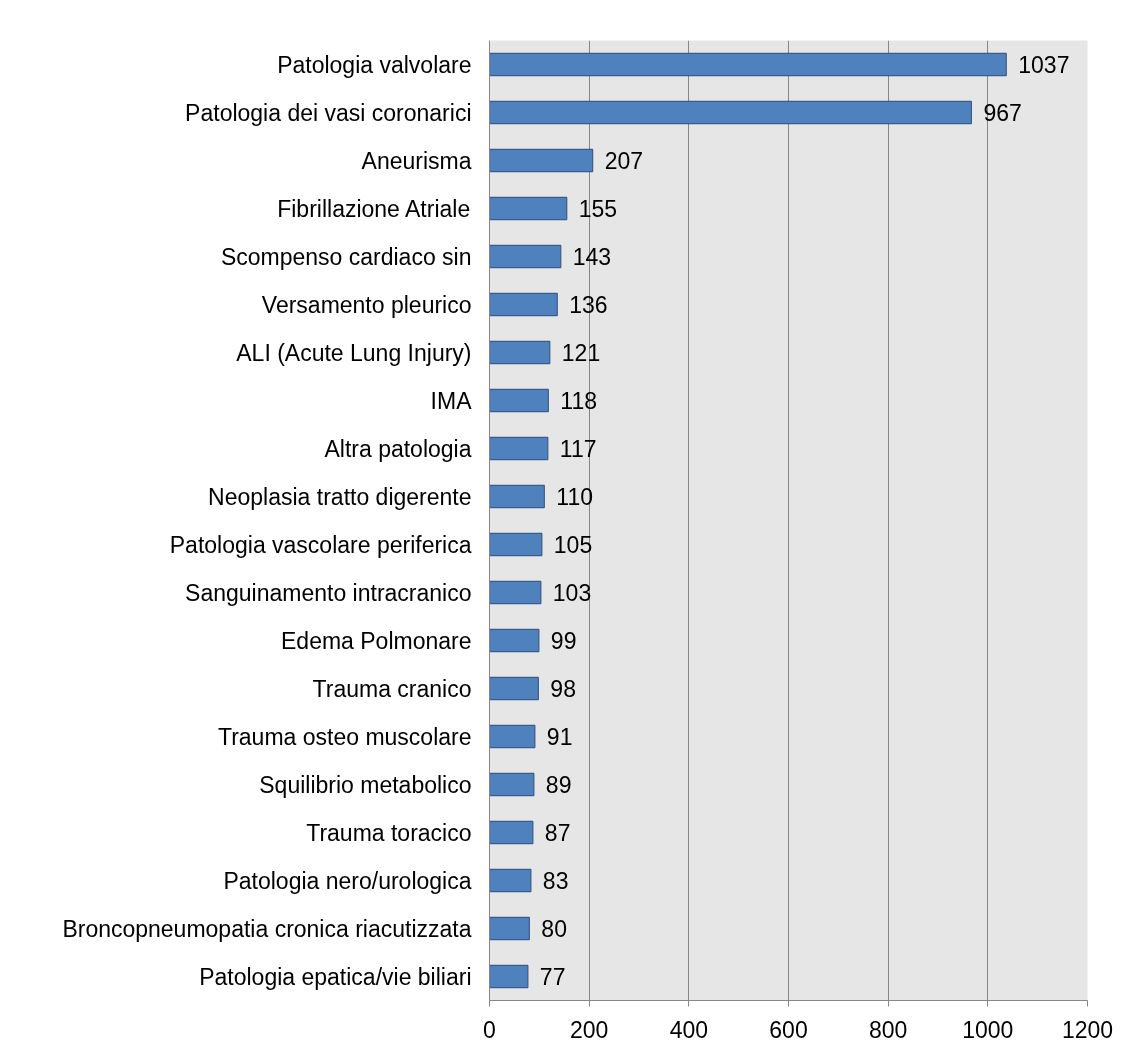  What do you see at coordinates (563, 641) in the screenshot?
I see `data-label: 99` at bounding box center [563, 641].